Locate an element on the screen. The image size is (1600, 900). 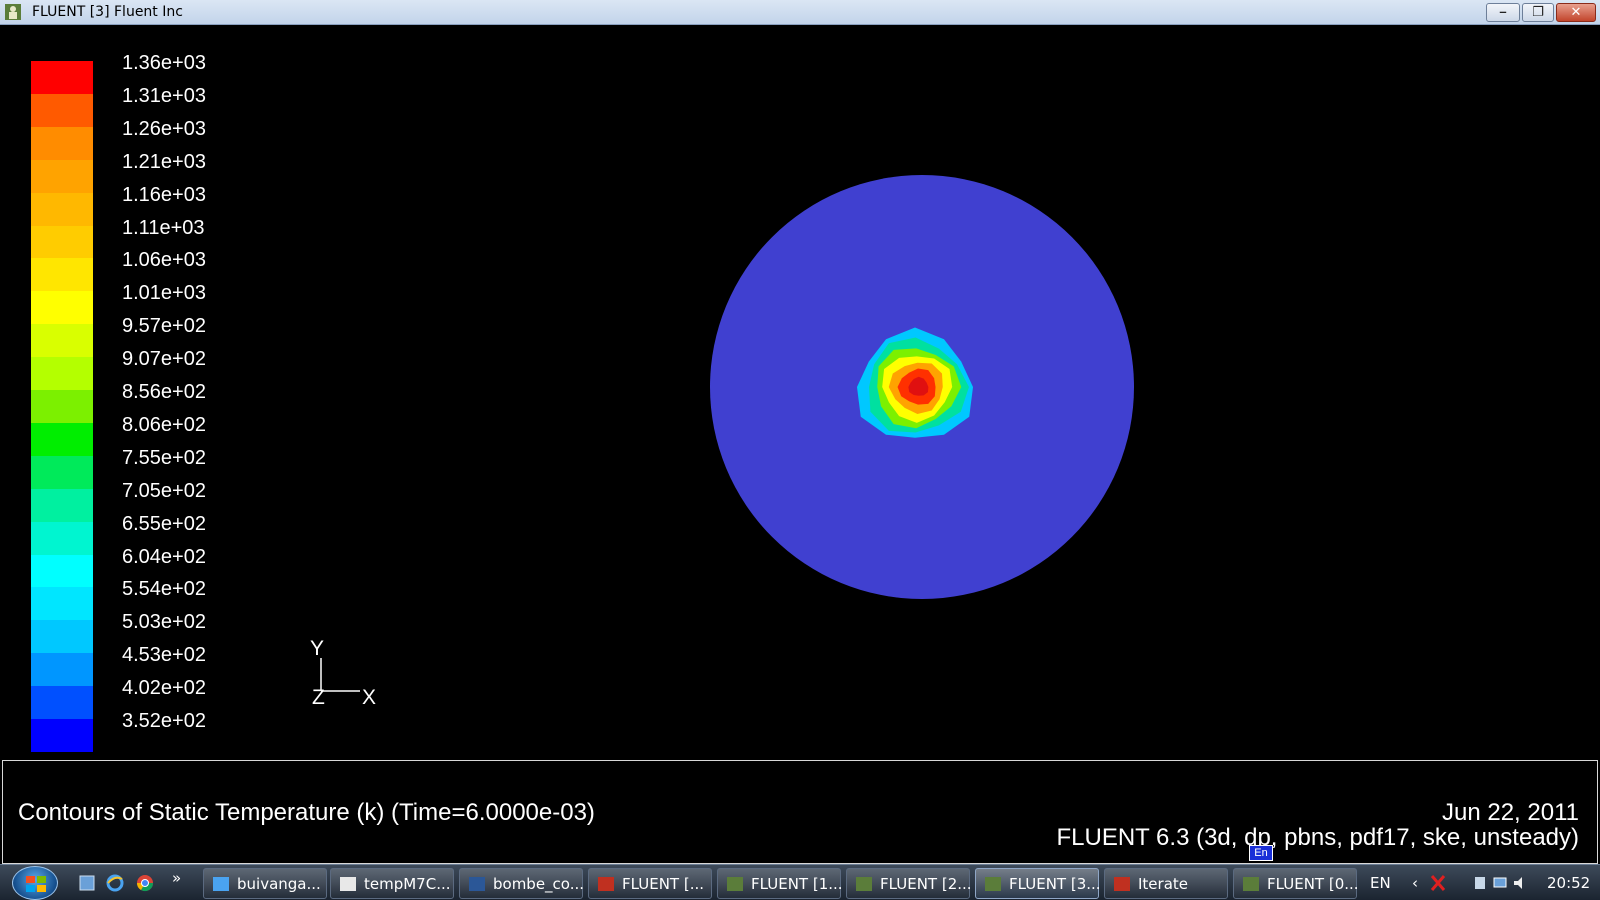
temperature-hotspot is located at coordinates (915, 382).